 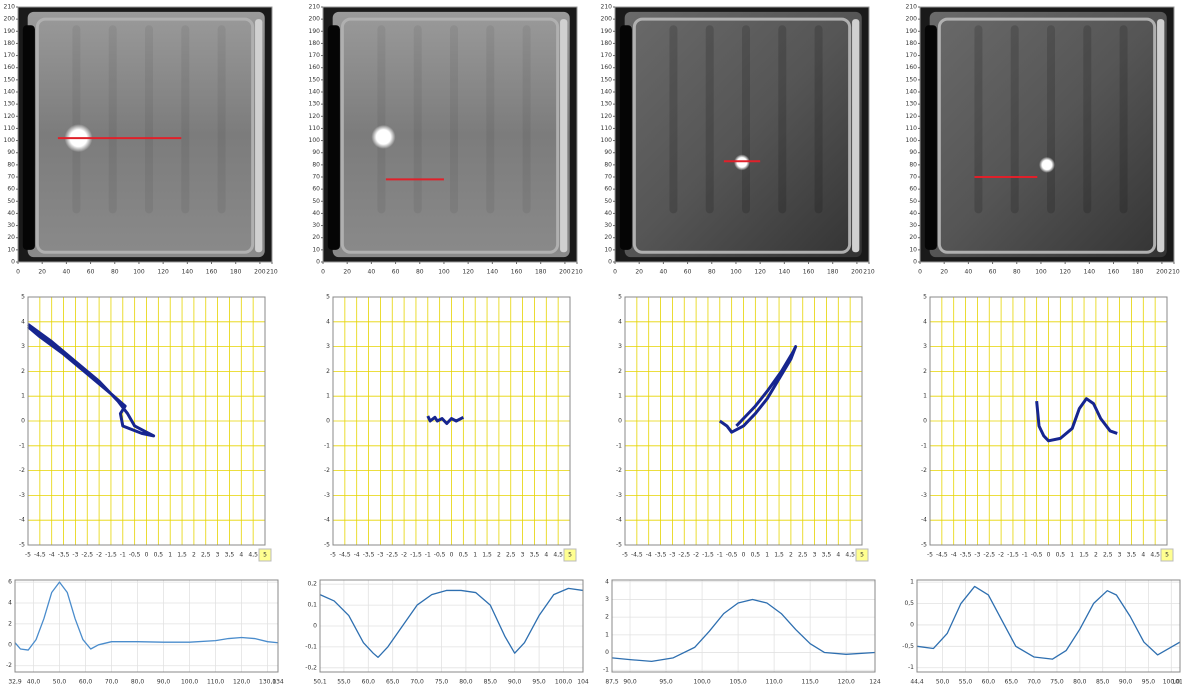 What do you see at coordinates (369, 682) in the screenshot?
I see `x-tick-label: 60,0` at bounding box center [369, 682].